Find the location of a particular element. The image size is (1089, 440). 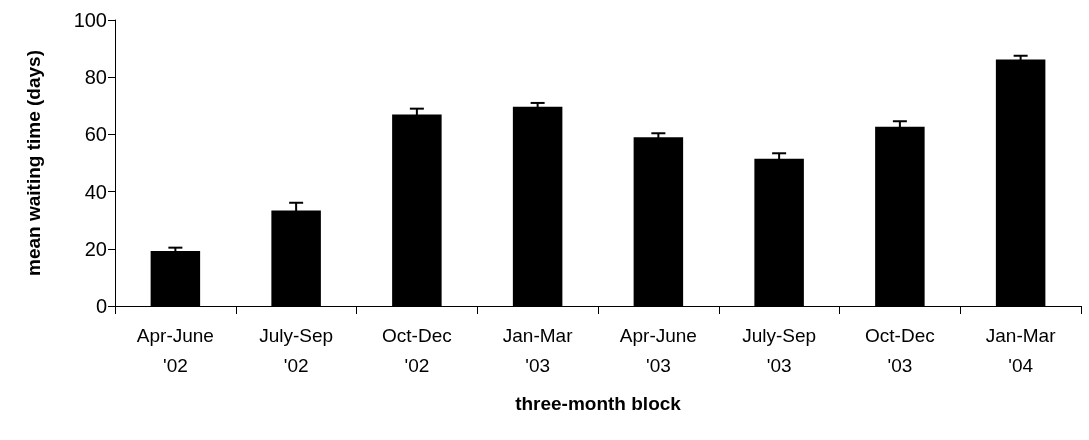

x-tick-label: Jan-Mar '04 is located at coordinates (1021, 350).